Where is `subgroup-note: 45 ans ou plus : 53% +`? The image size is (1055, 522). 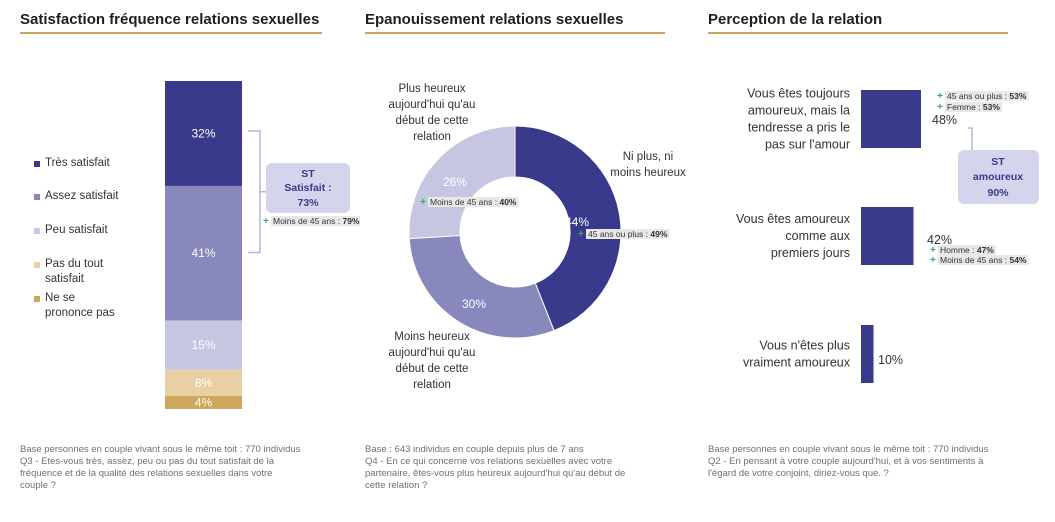 subgroup-note: 45 ans ou plus : 53% + is located at coordinates (983, 96).